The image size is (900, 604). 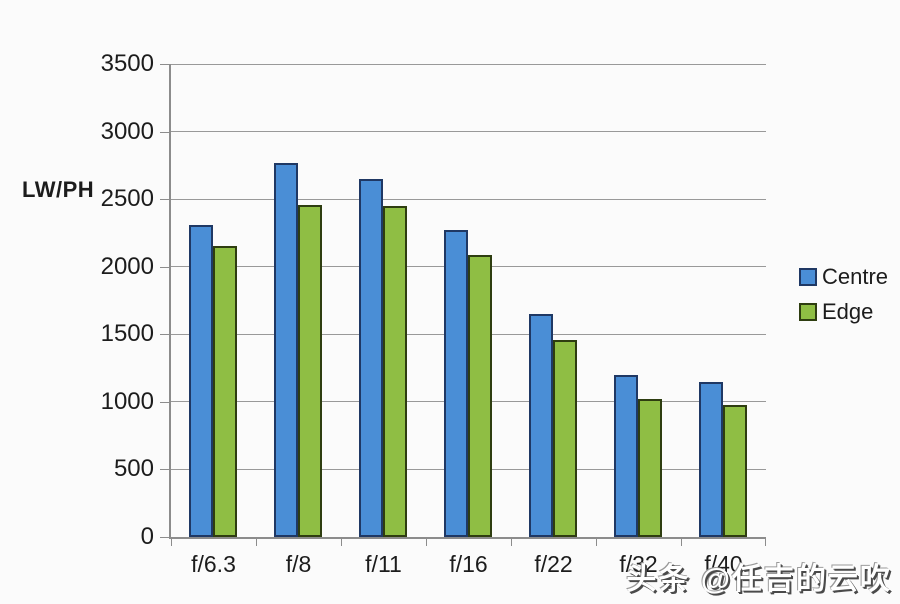 I want to click on y-tick-label-2000: 2000, so click(x=127, y=266).